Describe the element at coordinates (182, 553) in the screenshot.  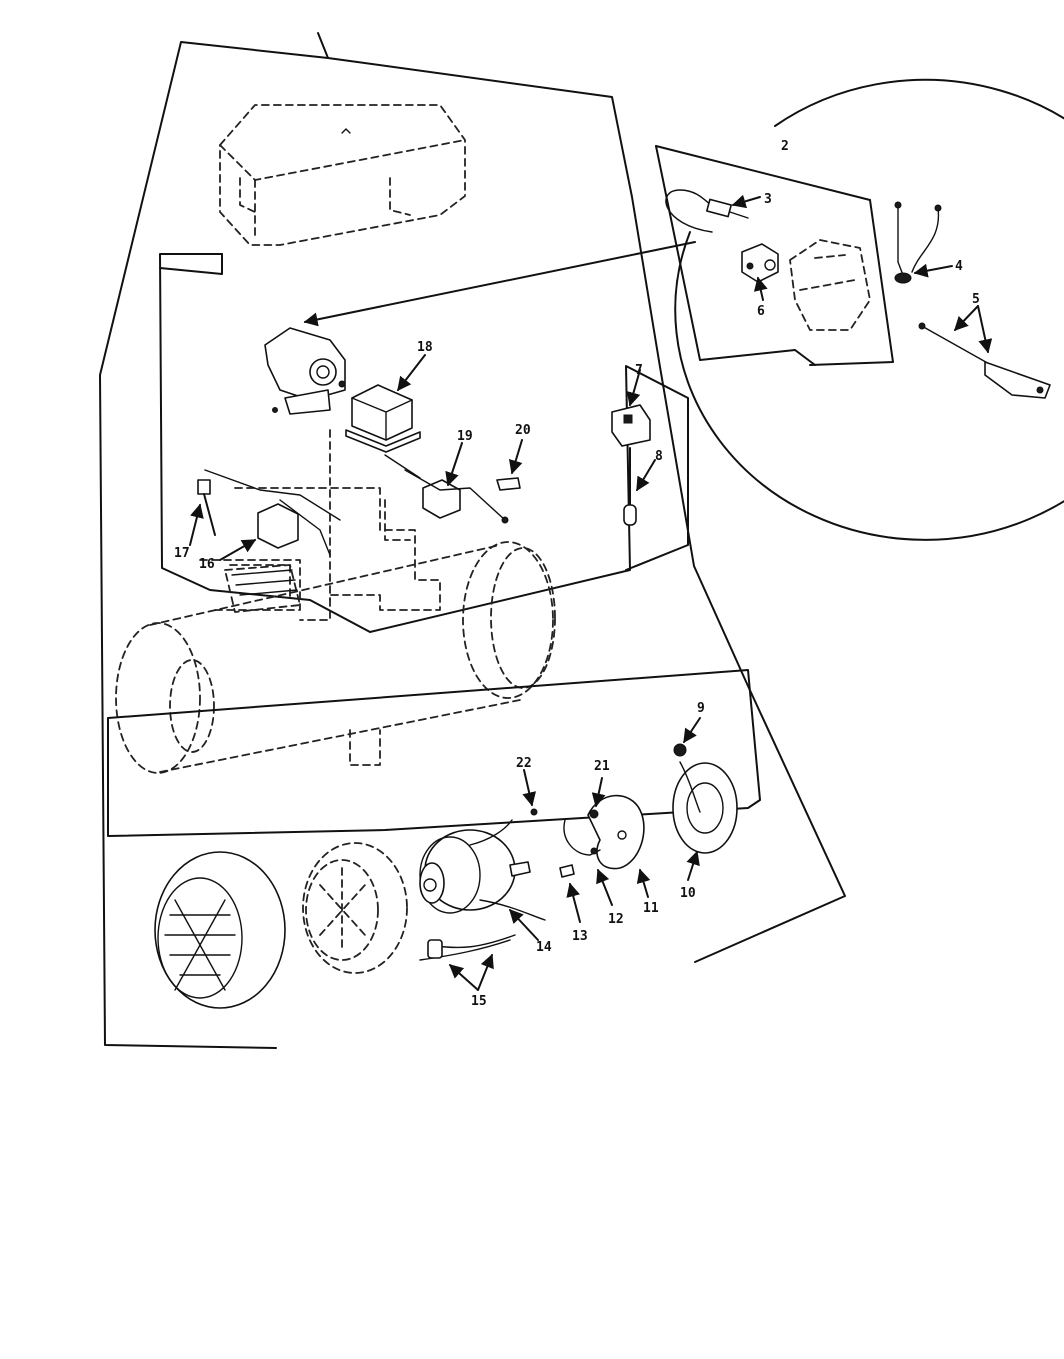
I see `callout-17: 17` at that location.